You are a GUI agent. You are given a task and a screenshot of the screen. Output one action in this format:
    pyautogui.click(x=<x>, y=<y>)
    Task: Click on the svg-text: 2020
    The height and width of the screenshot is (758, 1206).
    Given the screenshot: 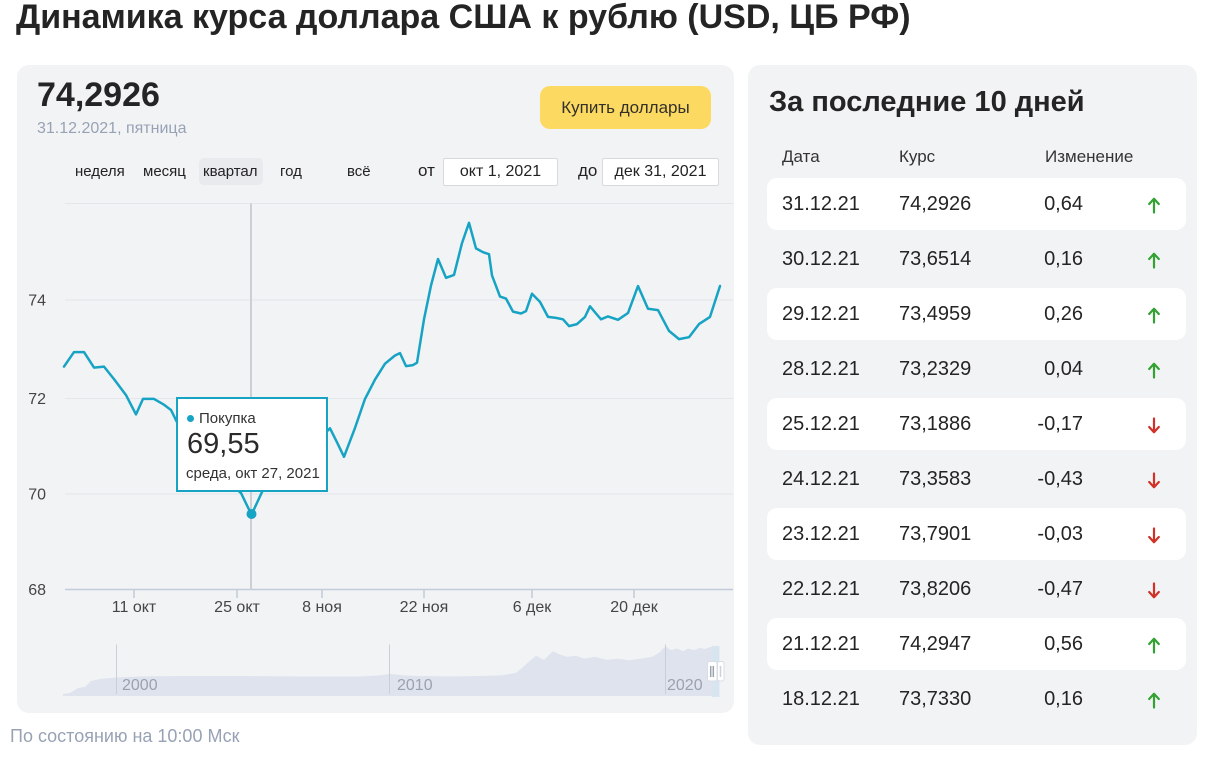 What is the action you would take?
    pyautogui.click(x=685, y=685)
    